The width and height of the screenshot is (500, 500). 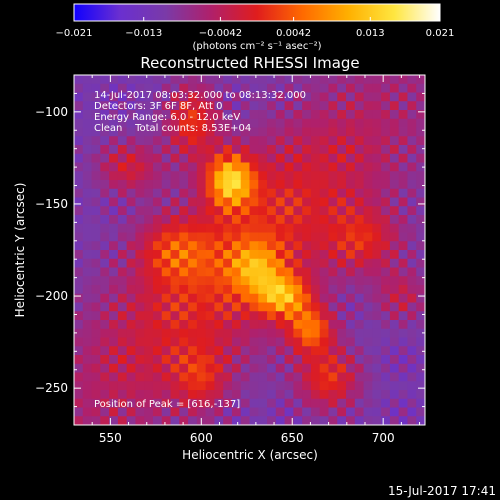 I want to click on info-line-3: Energy Range: 6.0 - 12.0 keV, so click(x=167, y=117).